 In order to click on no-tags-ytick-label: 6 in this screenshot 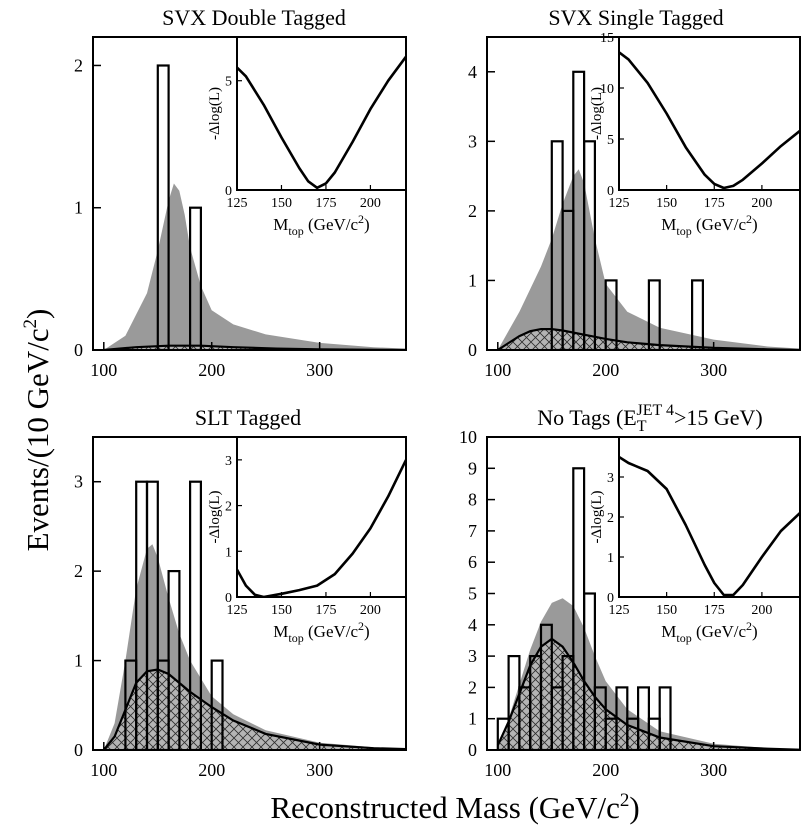, I will do `click(472, 562)`.